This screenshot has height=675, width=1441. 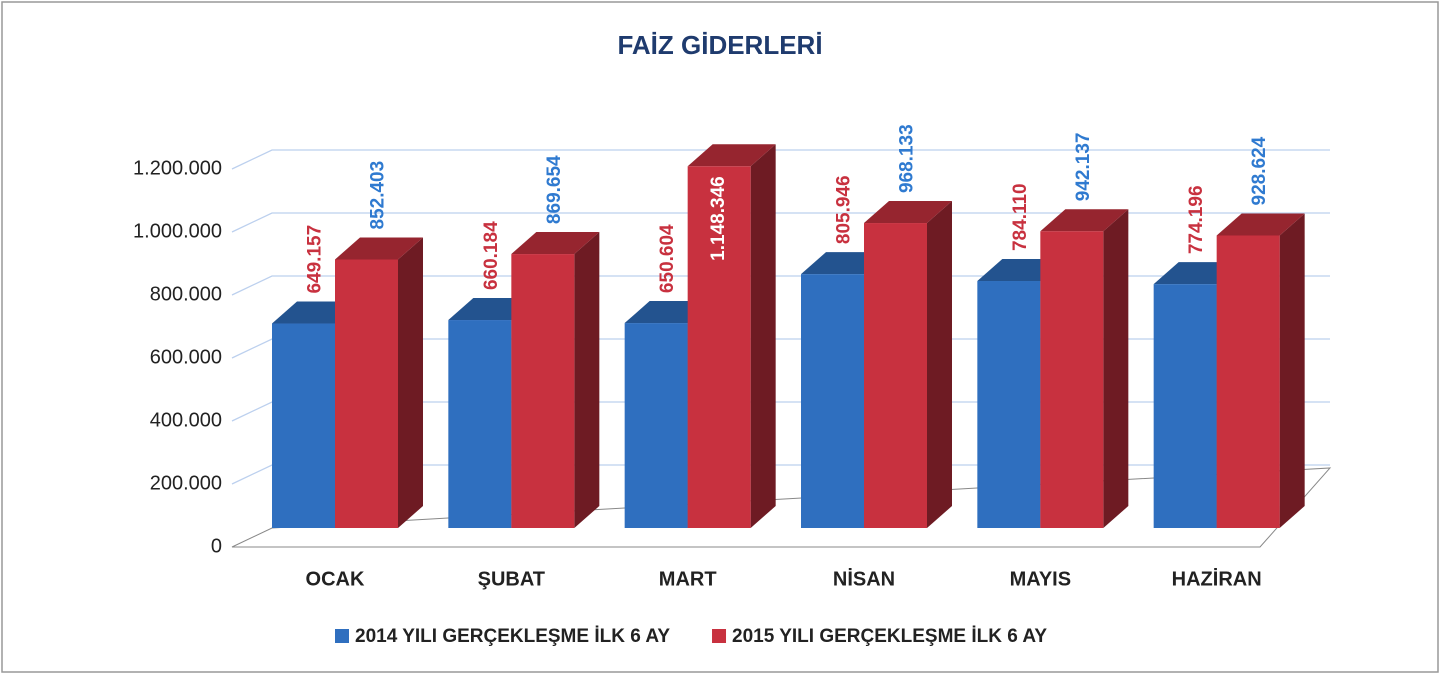 I want to click on chart-title: FAİZ GİDERLERİ, so click(x=719, y=45).